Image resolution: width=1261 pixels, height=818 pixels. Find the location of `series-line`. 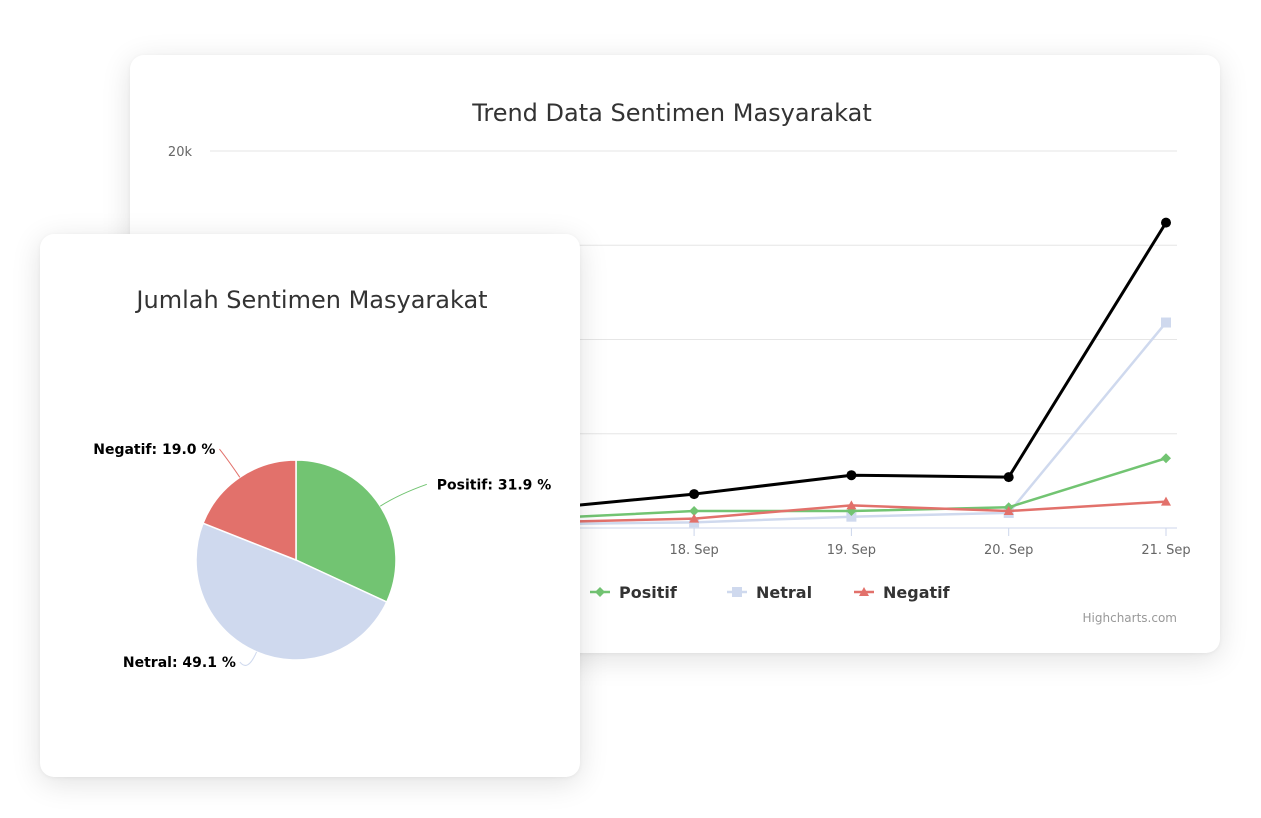

series-line is located at coordinates (851, 423).